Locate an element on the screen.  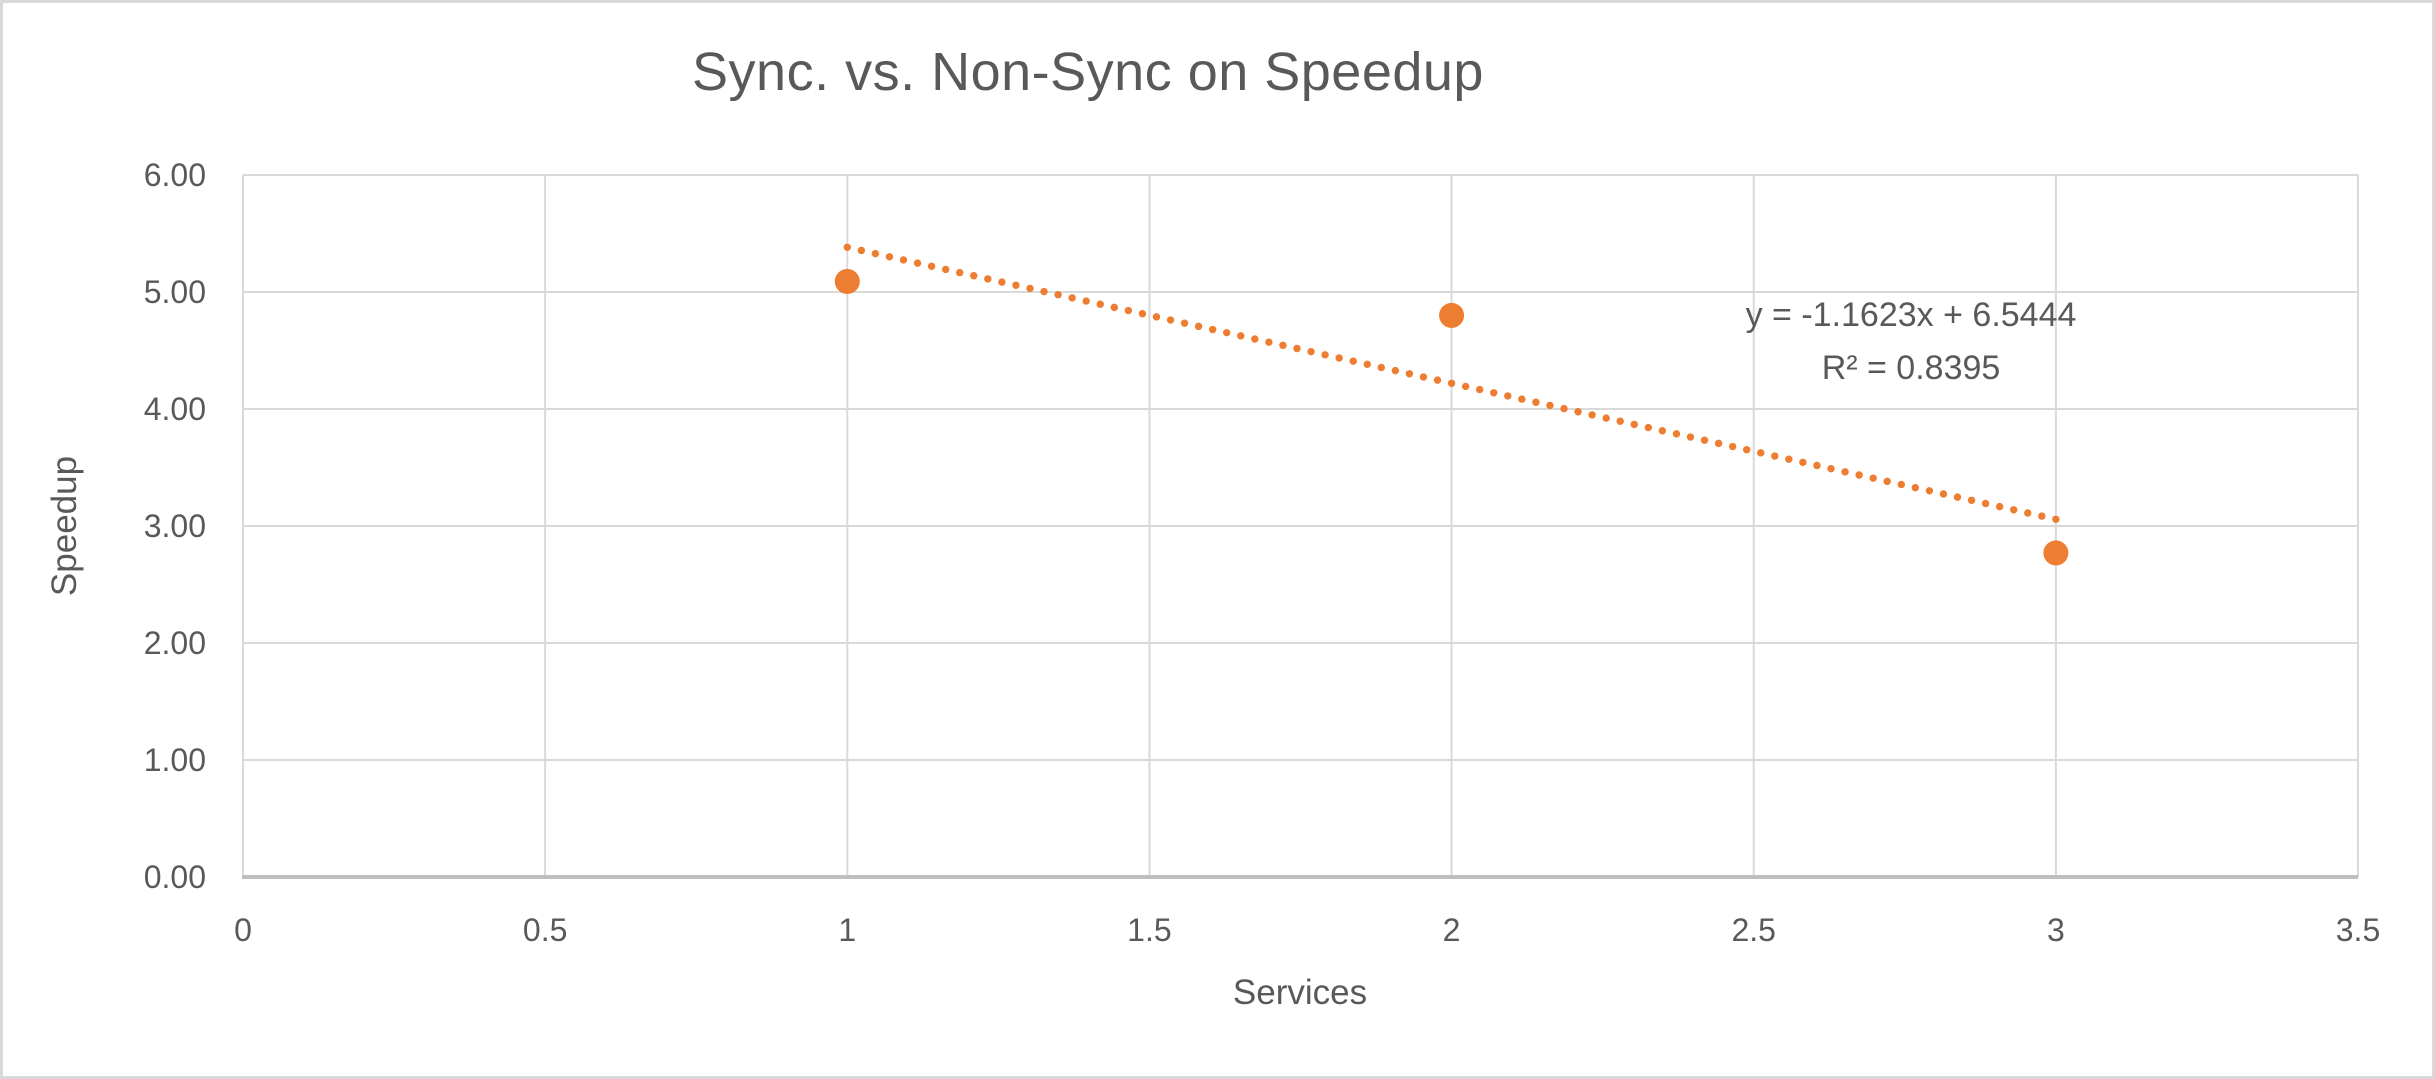
y-tick-labels: 0.00 1.00 2.00 3.00 4.00 5.00 6.00 is located at coordinates (175, 526).